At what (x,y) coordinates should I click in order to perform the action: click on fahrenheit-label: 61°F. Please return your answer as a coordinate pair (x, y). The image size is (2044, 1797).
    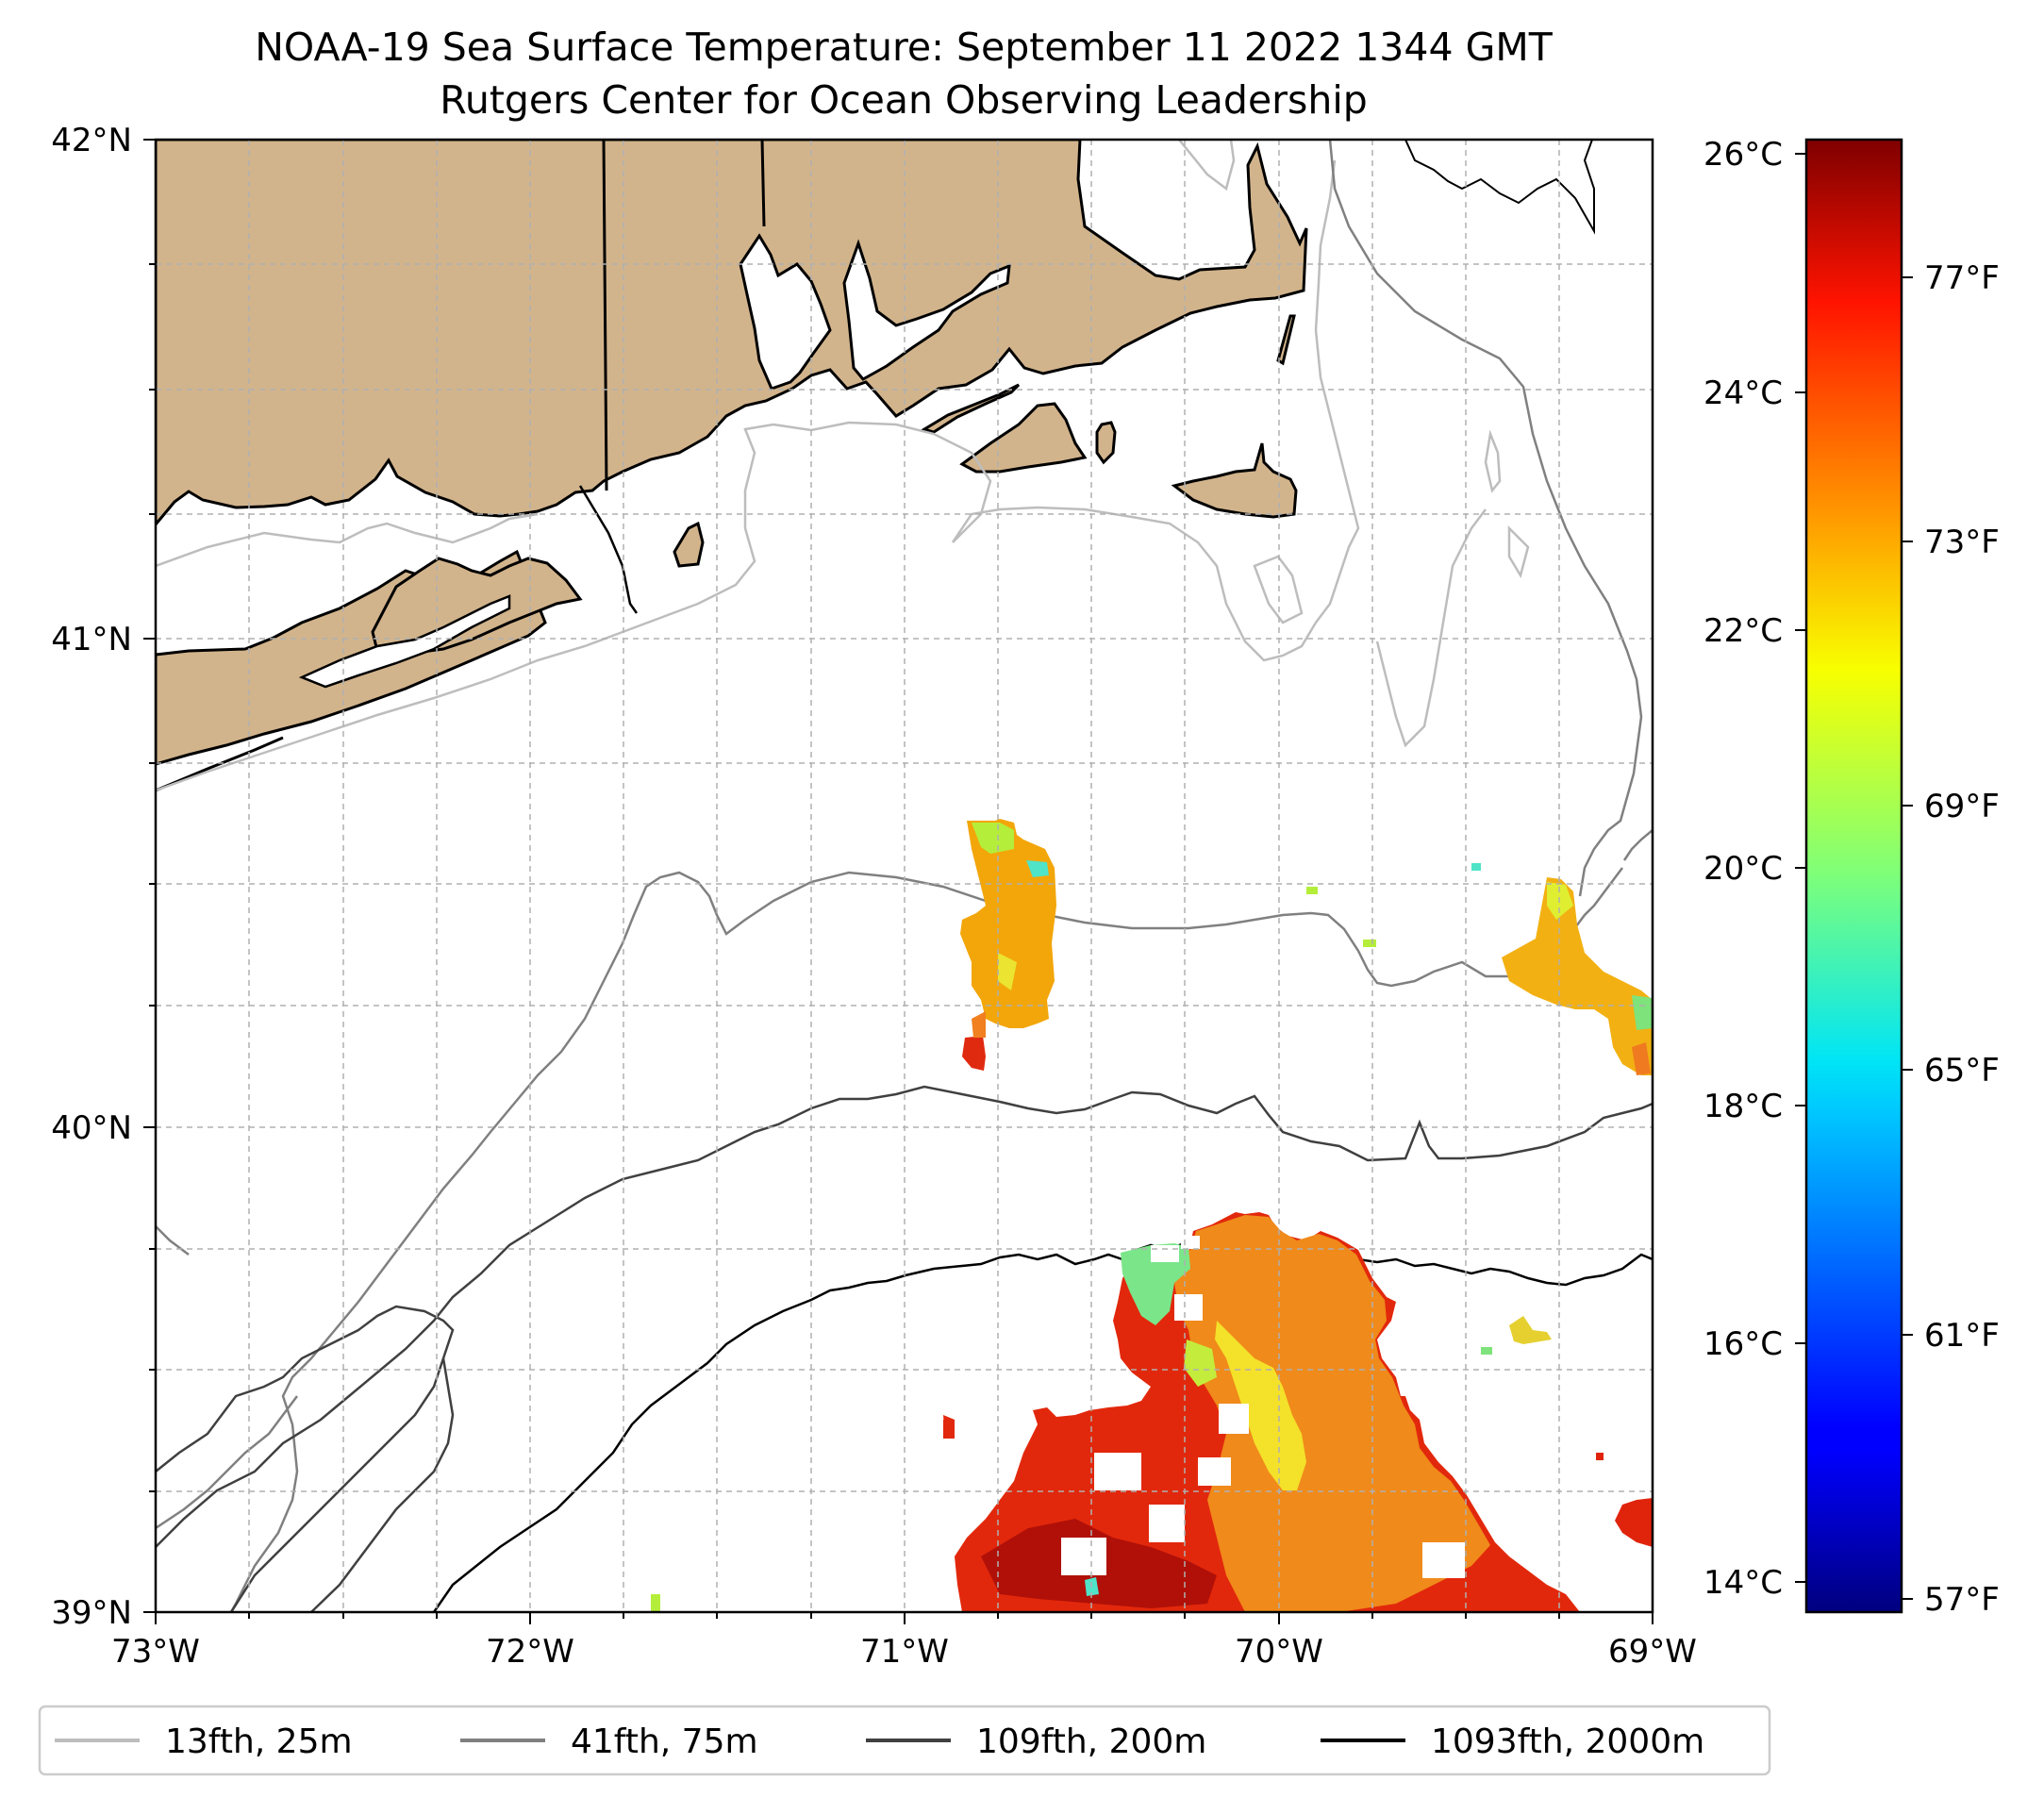
    Looking at the image, I should click on (1962, 1336).